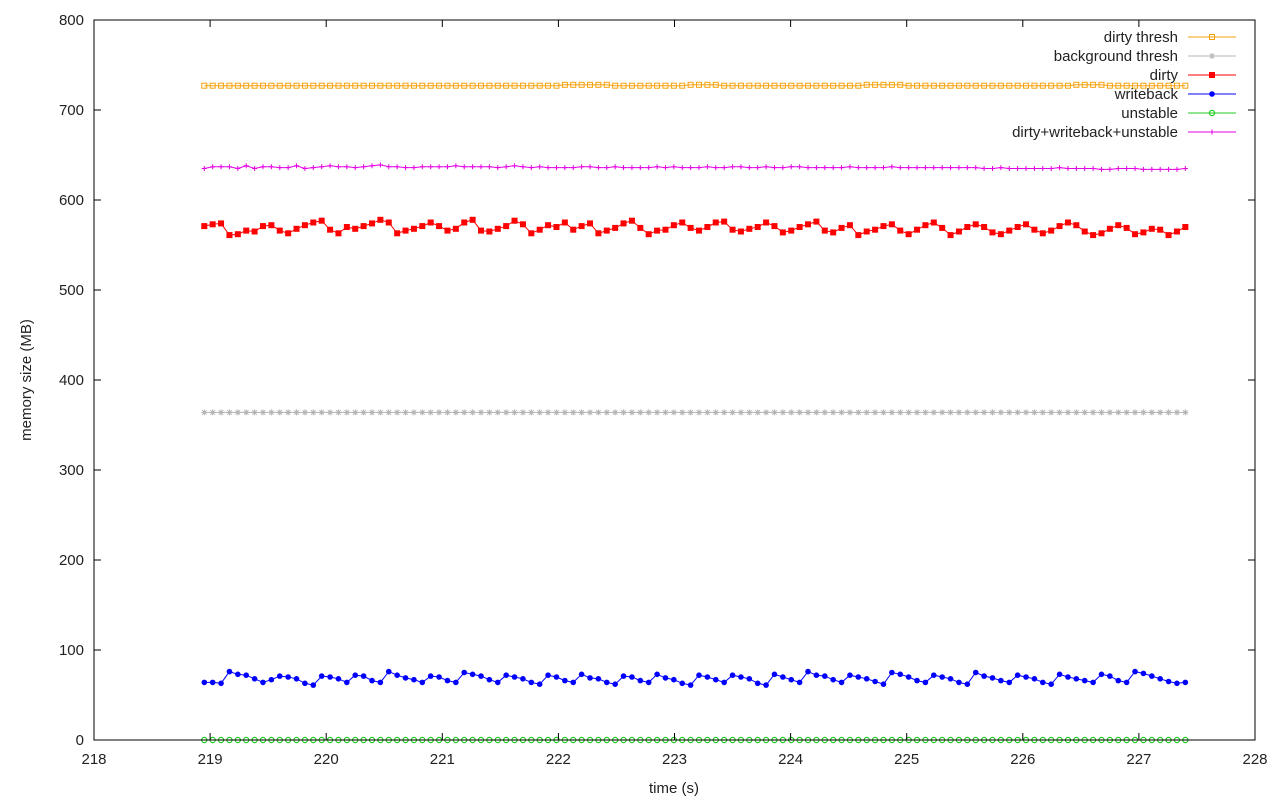 The image size is (1280, 805). Describe the element at coordinates (1164, 75) in the screenshot. I see `legend-label: dirty` at that location.